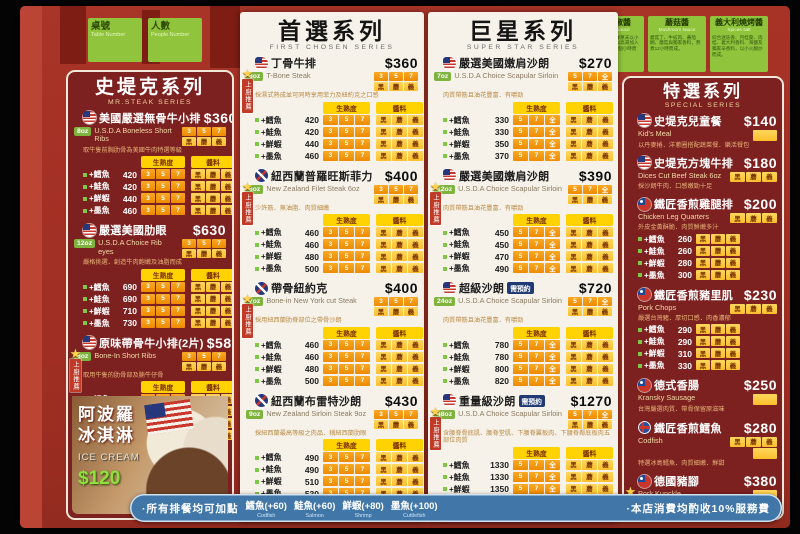 This screenshot has width=800, height=534. I want to click on addon-grid: +鱈魚 260 黑蘑義 +鮭魚 260 黑蘑義 +鮮蝦 280 黑蘑義 +墨魚 300 黑蘑義, so click(707, 257).